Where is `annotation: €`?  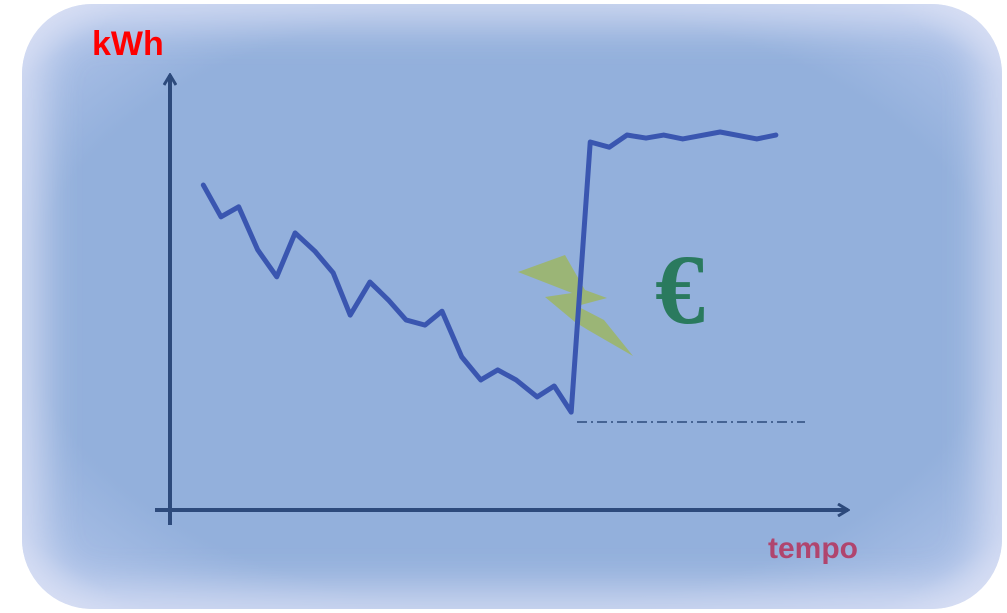
annotation: € is located at coordinates (680, 289).